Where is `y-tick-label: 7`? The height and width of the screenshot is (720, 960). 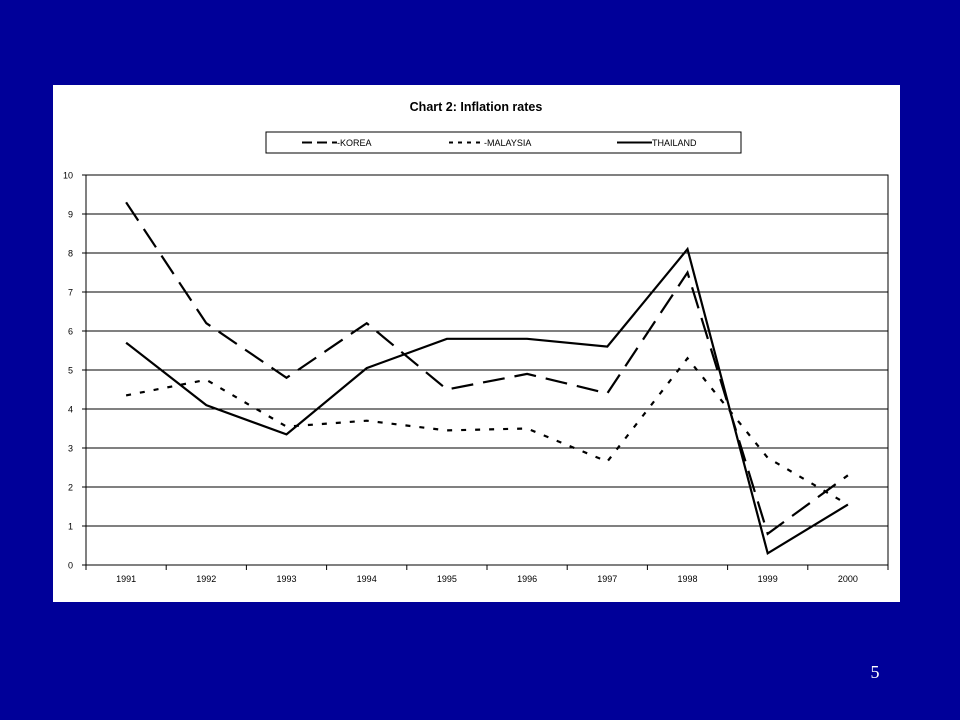
y-tick-label: 7 is located at coordinates (70, 293).